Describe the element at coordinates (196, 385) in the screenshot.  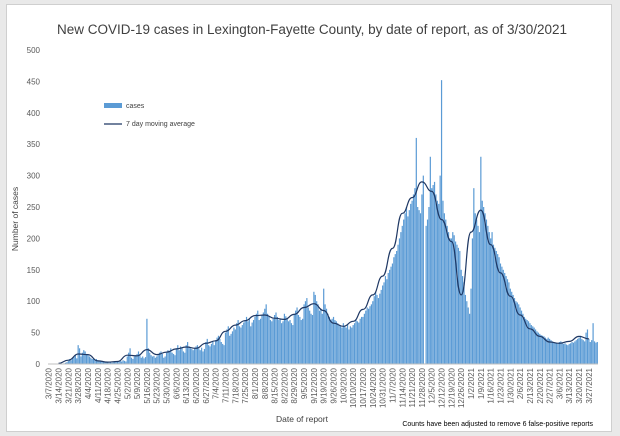
I see `x-tick-label: 6/20/2020` at that location.